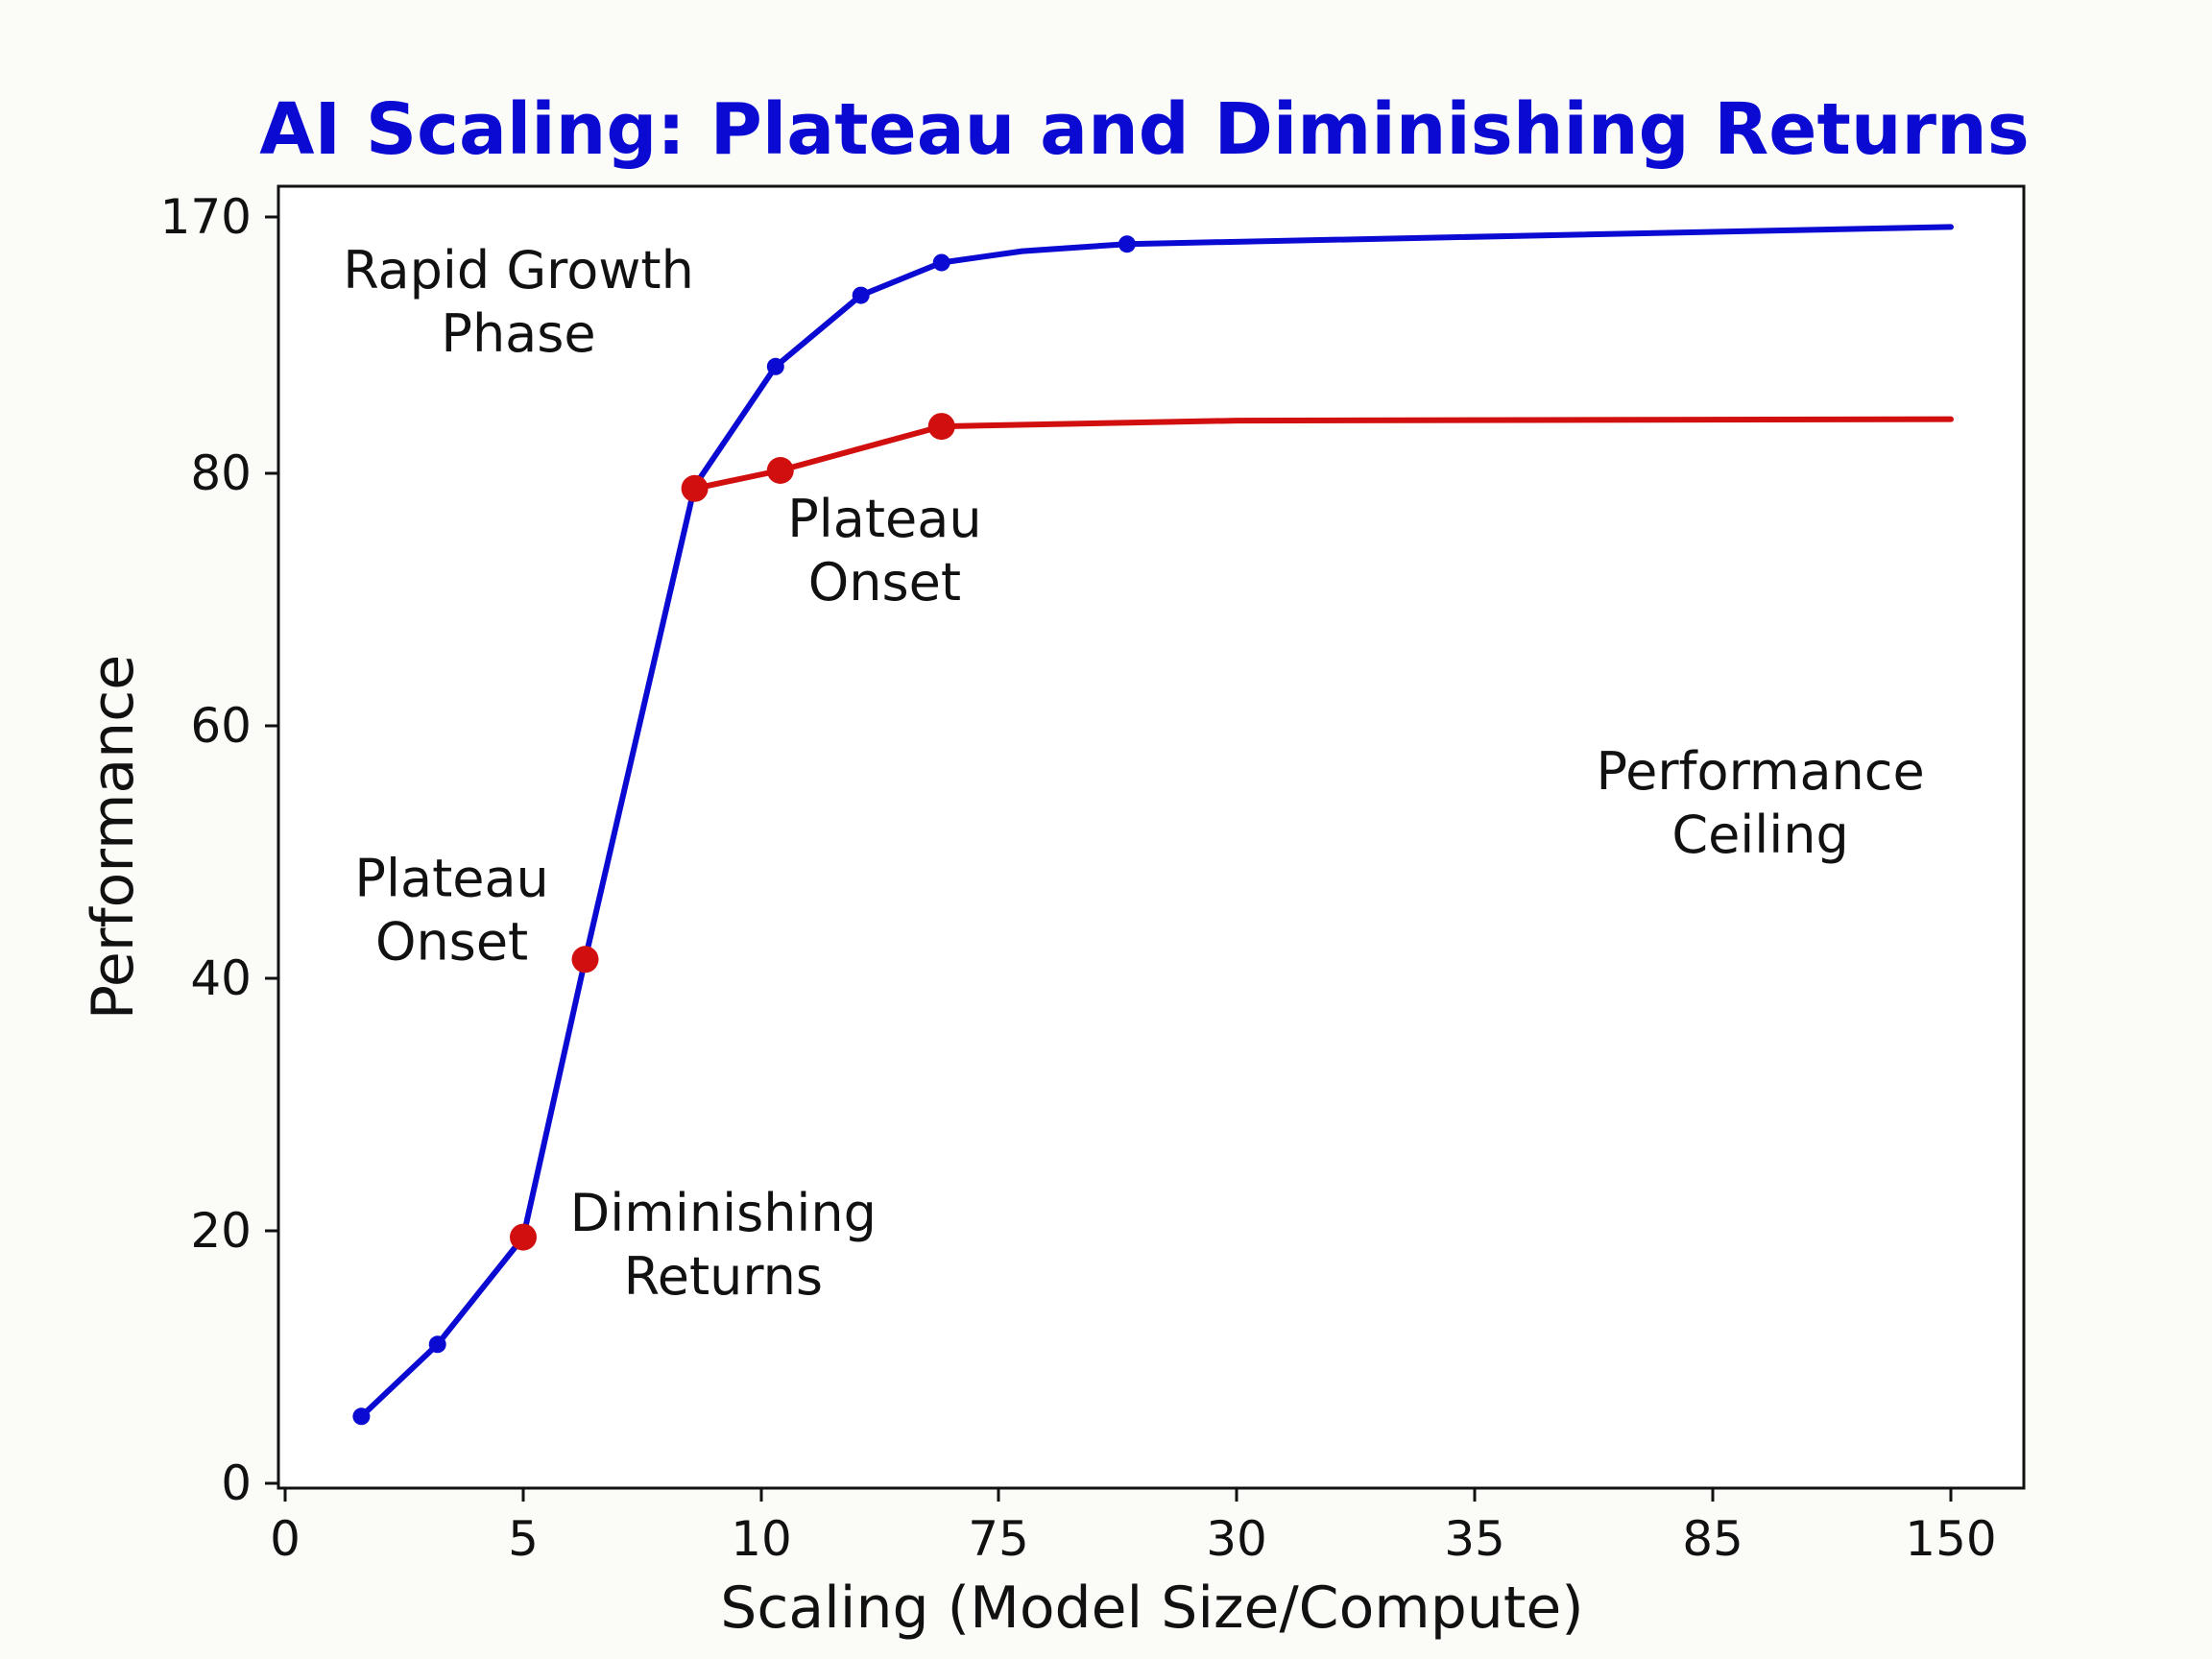  What do you see at coordinates (1474, 1539) in the screenshot?
I see `x-tick-label: 35` at bounding box center [1474, 1539].